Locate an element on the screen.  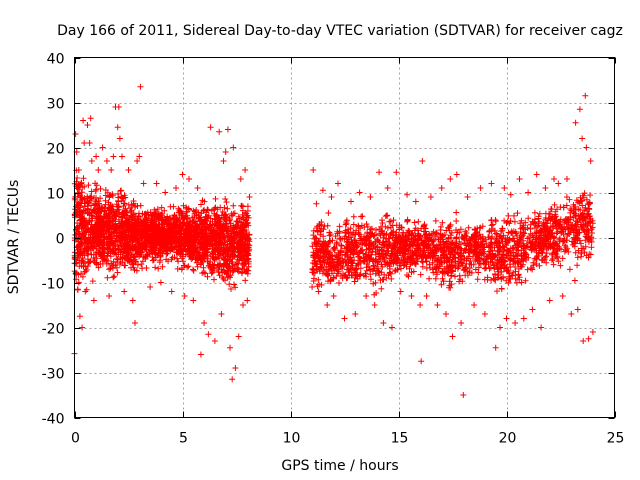
y-tick-label: -30 is located at coordinates (53, 375).